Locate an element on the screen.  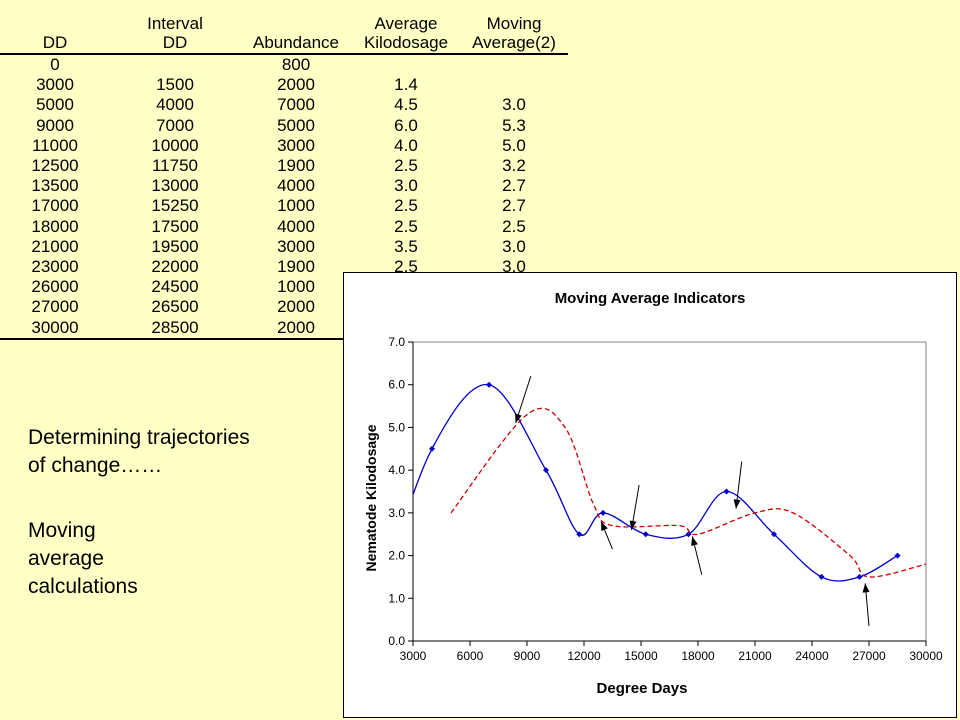
table-cell: 26500 is located at coordinates (175, 307).